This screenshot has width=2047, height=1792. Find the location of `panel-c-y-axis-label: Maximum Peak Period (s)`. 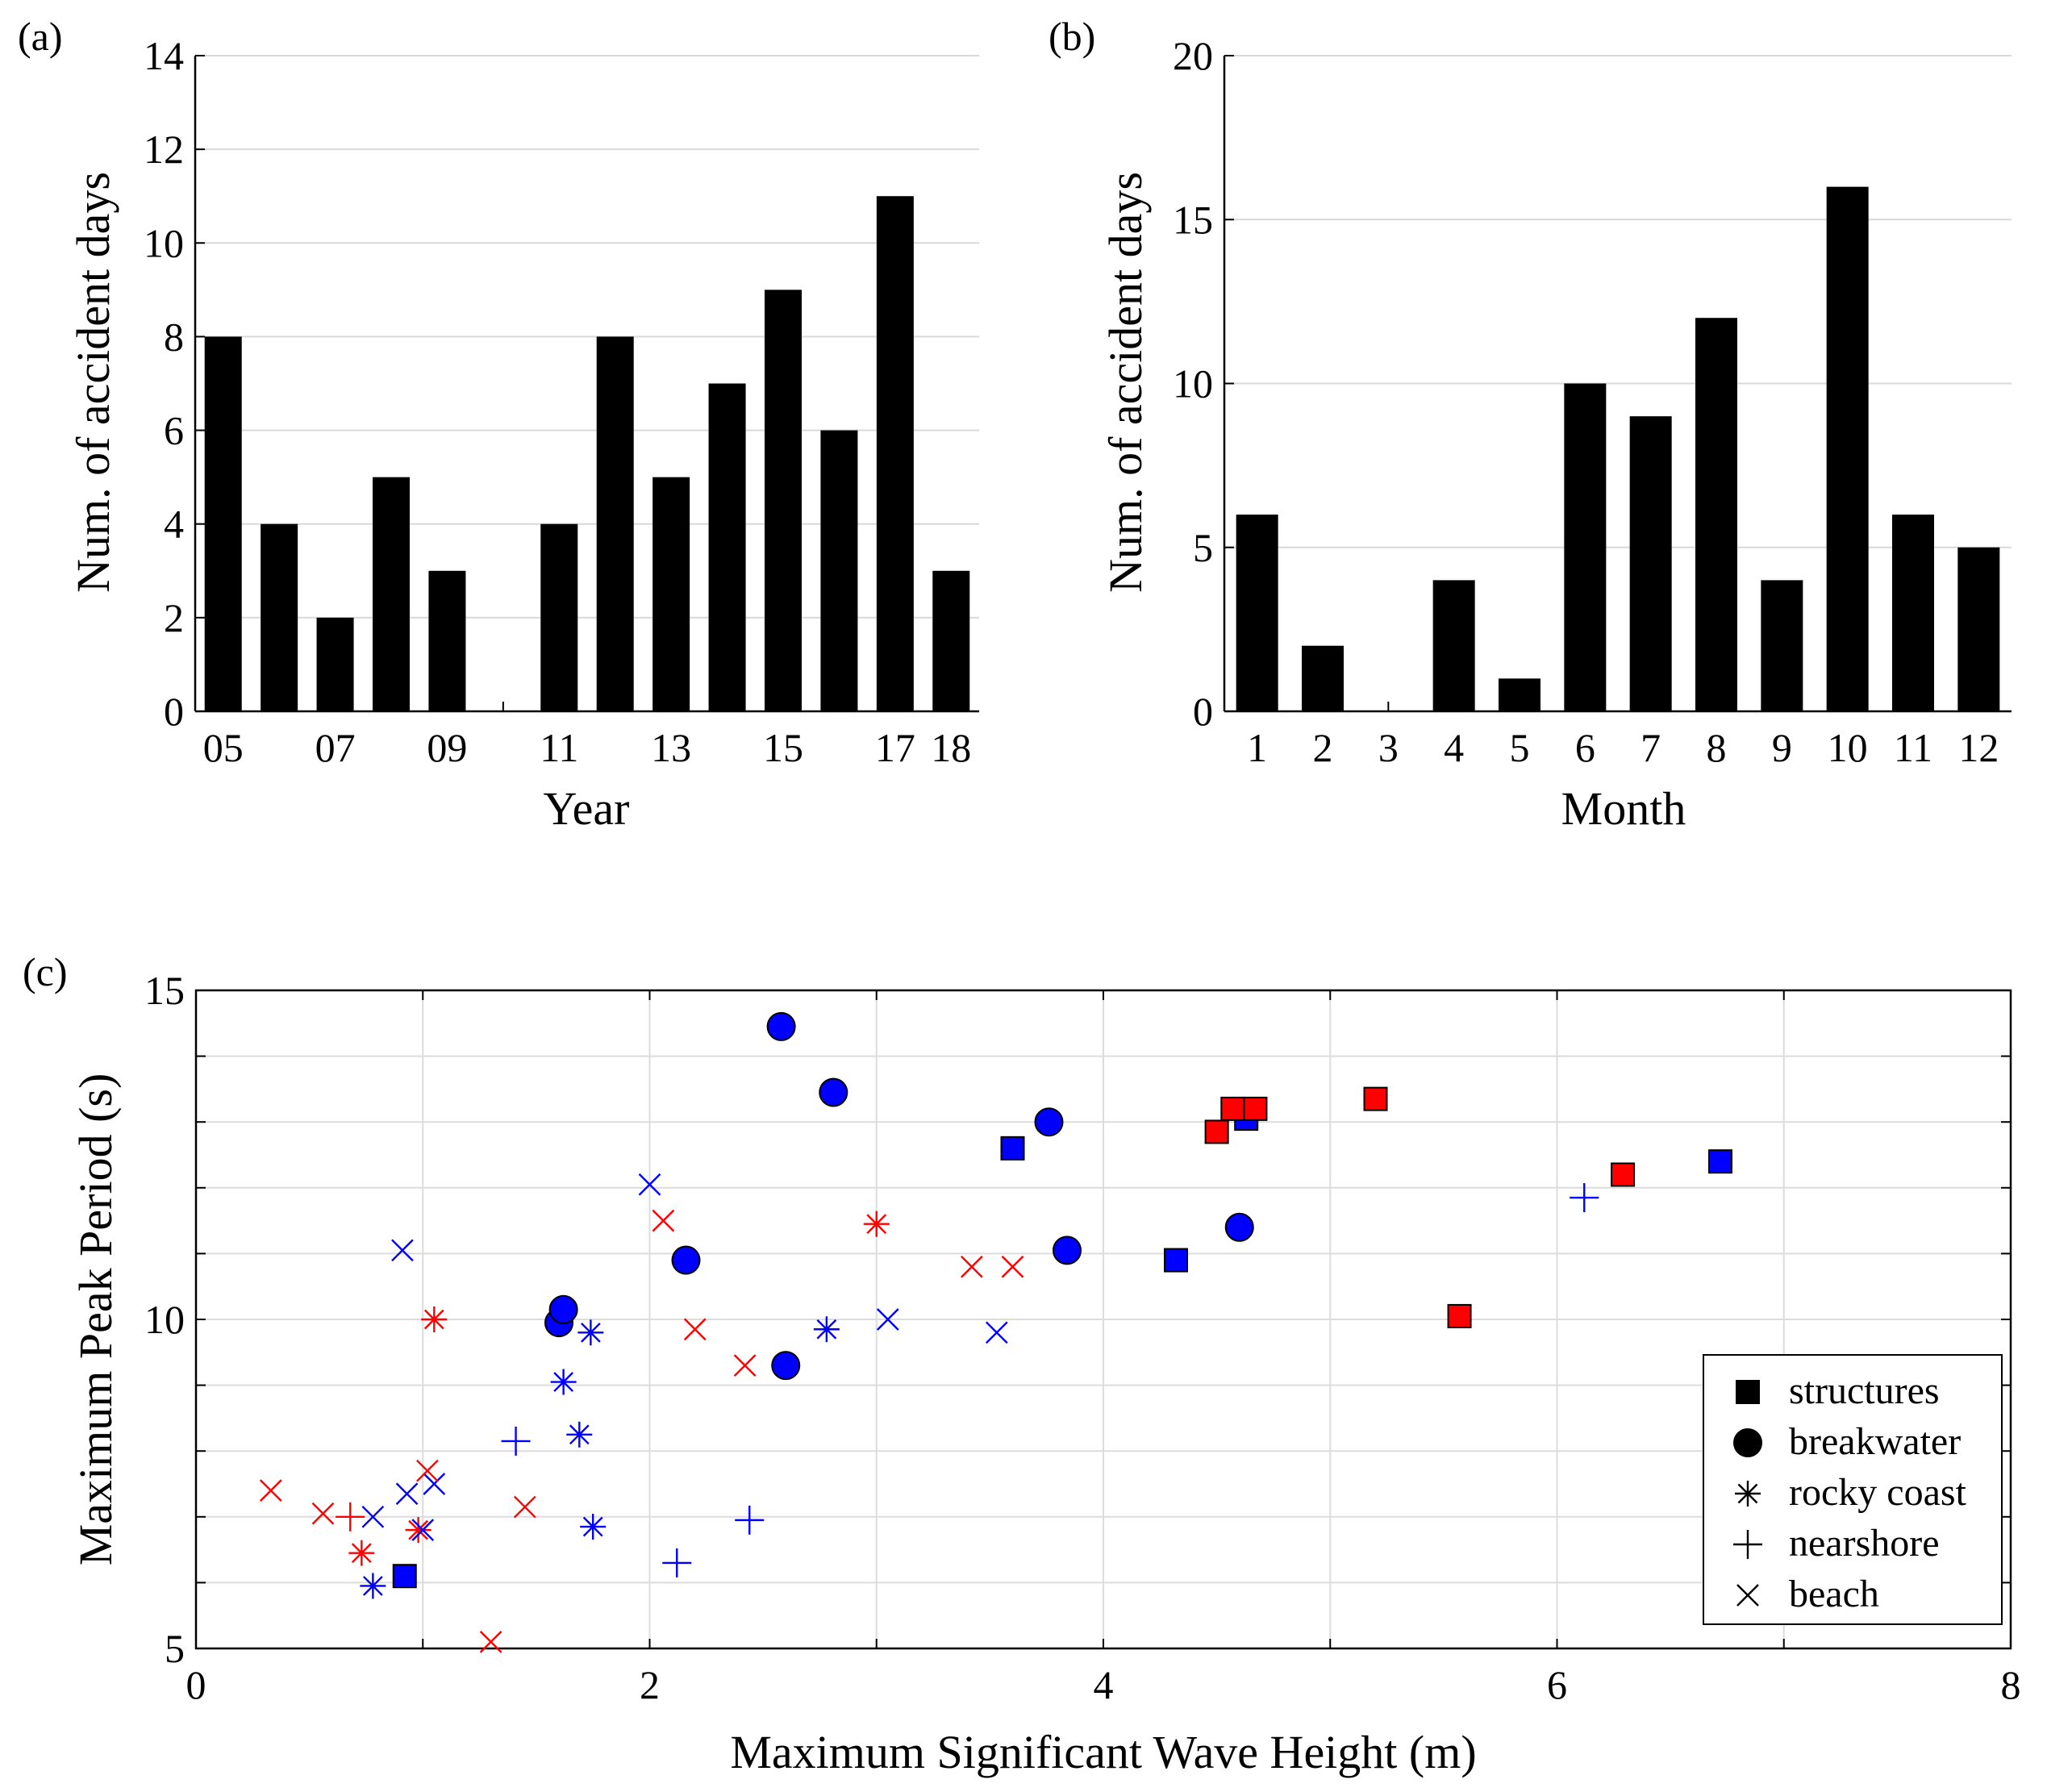

panel-c-y-axis-label: Maximum Peak Period (s) is located at coordinates (95, 1319).